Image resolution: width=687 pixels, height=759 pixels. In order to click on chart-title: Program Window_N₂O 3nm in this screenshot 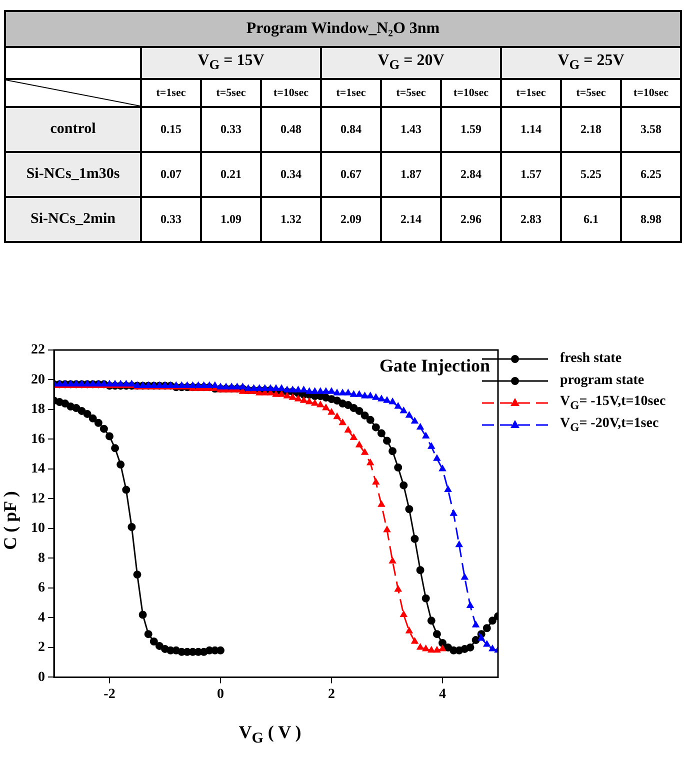, I will do `click(343, 29)`.